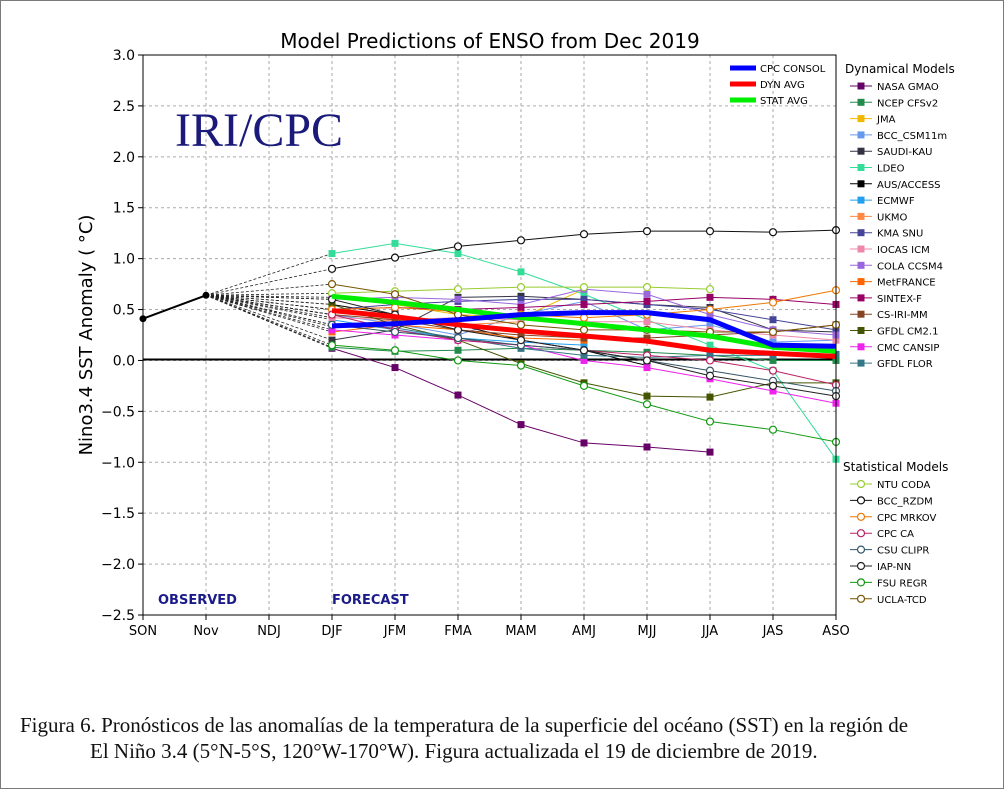 This screenshot has width=1004, height=789. Describe the element at coordinates (520, 631) in the screenshot. I see `x-tick-label: MAM` at that location.